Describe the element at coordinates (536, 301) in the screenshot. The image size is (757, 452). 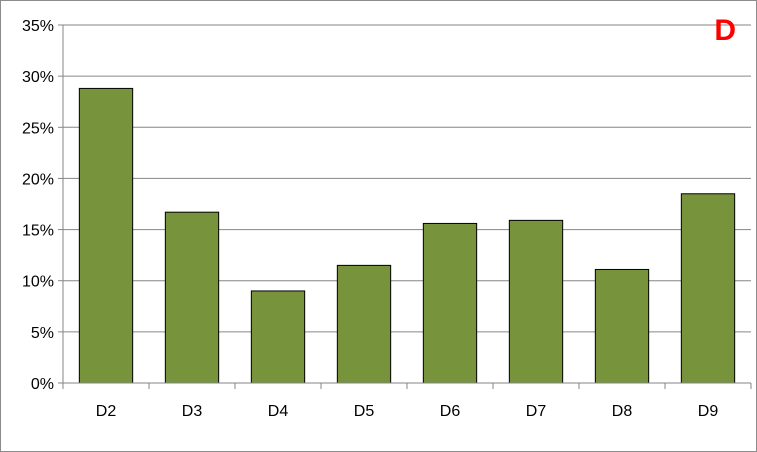
I see `bar-d7` at that location.